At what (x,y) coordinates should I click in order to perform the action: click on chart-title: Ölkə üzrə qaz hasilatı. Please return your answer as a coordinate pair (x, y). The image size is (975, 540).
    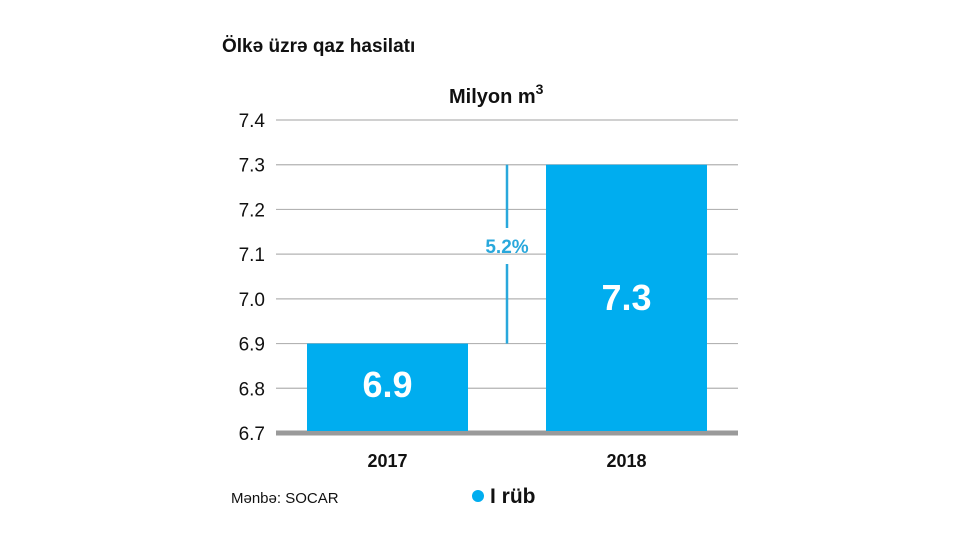
    Looking at the image, I should click on (318, 46).